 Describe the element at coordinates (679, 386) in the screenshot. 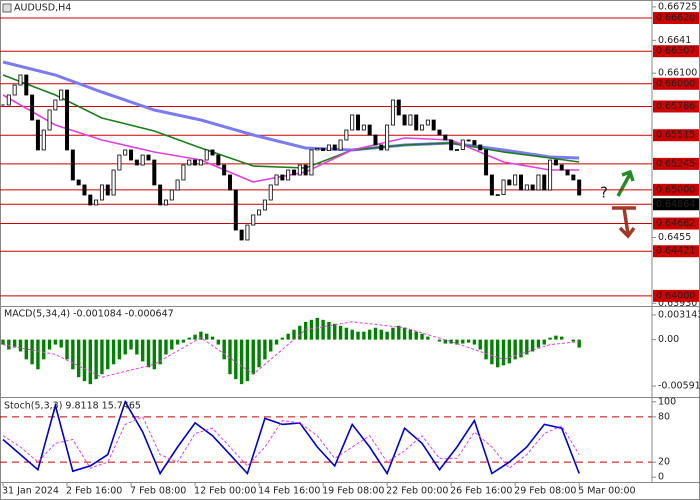

I see `y-tick-label: -0.00591` at that location.